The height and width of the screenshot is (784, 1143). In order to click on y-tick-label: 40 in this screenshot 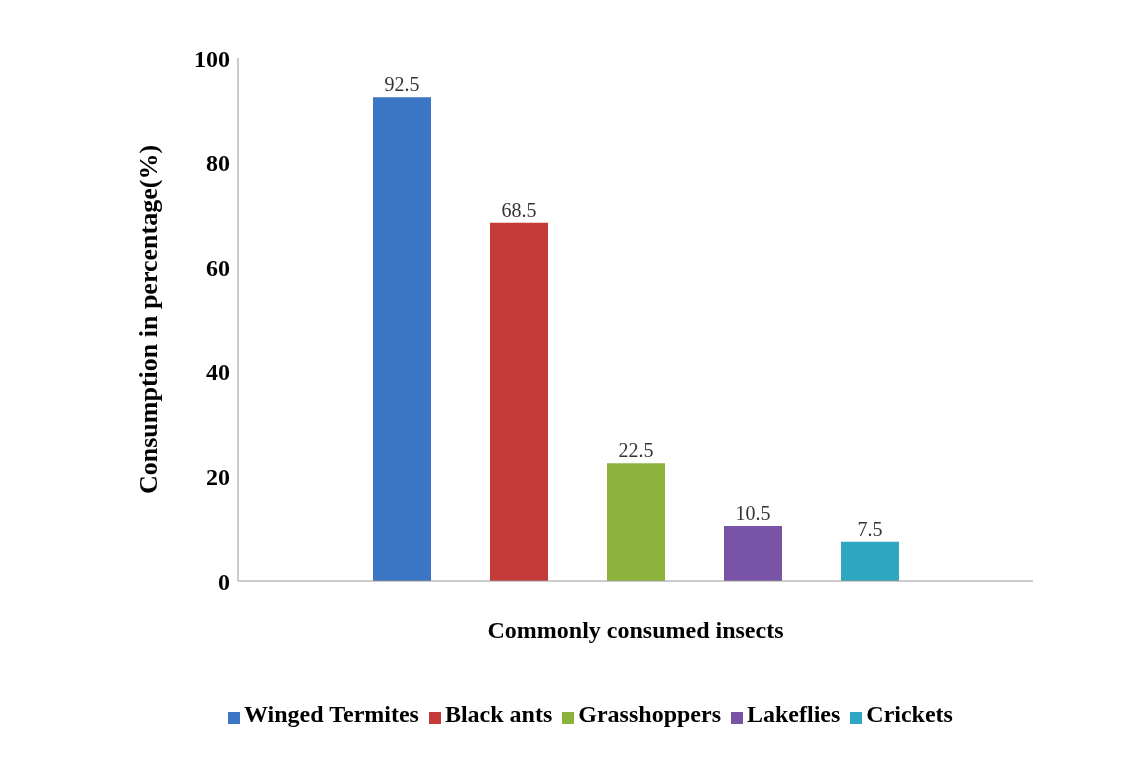, I will do `click(218, 372)`.